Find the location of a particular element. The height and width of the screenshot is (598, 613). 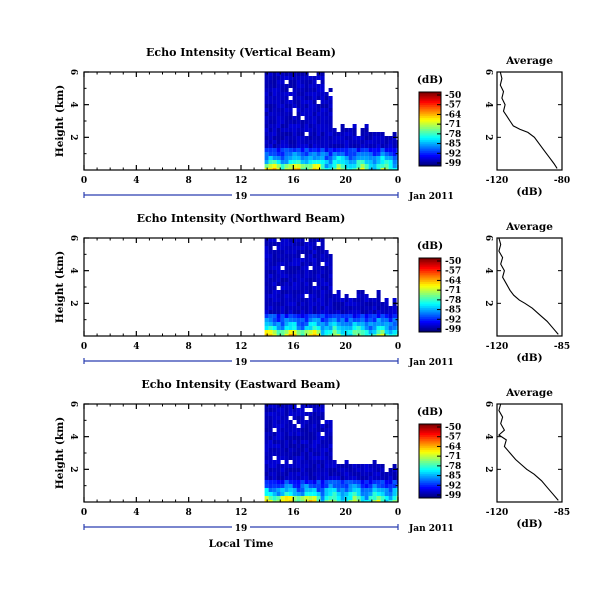

month-label: Jan 2011 is located at coordinates (431, 197).